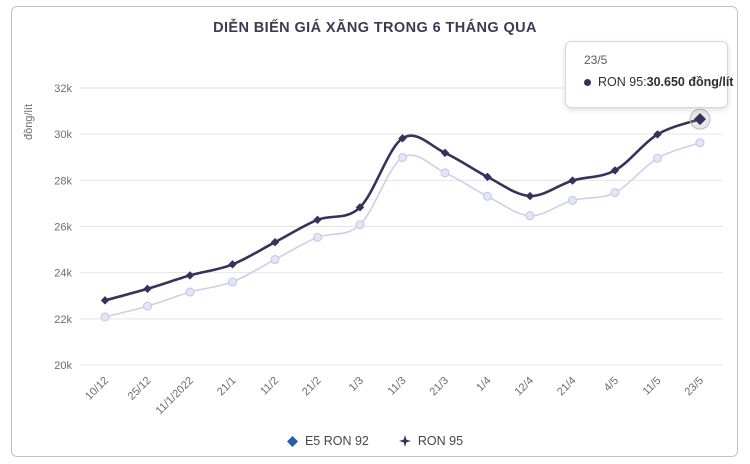 Image resolution: width=750 pixels, height=464 pixels. I want to click on legend-item-e5-ron-92: E5 RON 92, so click(327, 441).